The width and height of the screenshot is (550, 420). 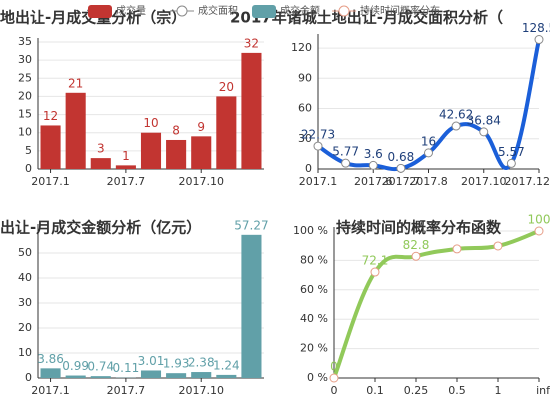 I want to click on x-tick-label: 0.5, so click(x=457, y=390).